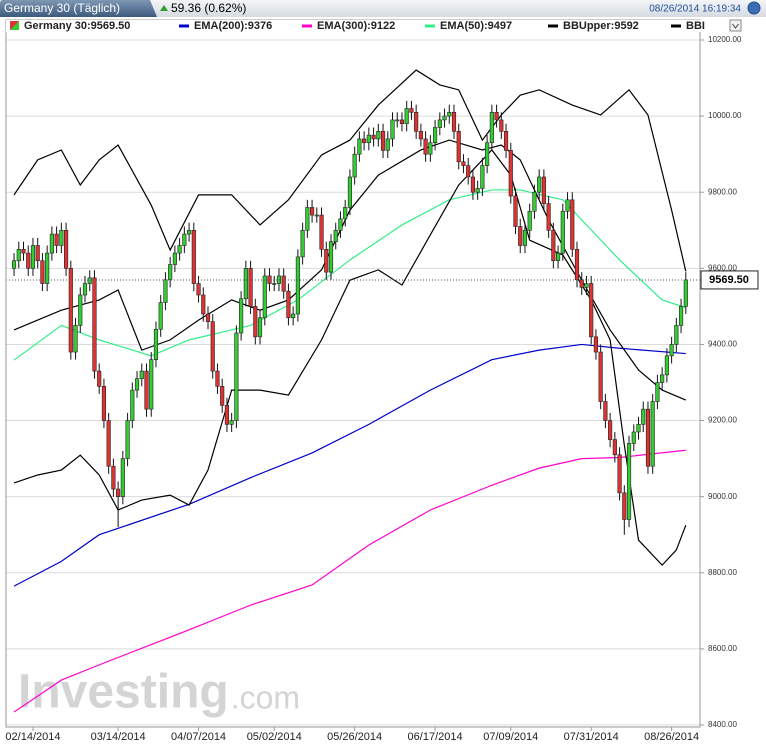  Describe the element at coordinates (729, 280) in the screenshot. I see `last-price-label: 9569.50` at that location.